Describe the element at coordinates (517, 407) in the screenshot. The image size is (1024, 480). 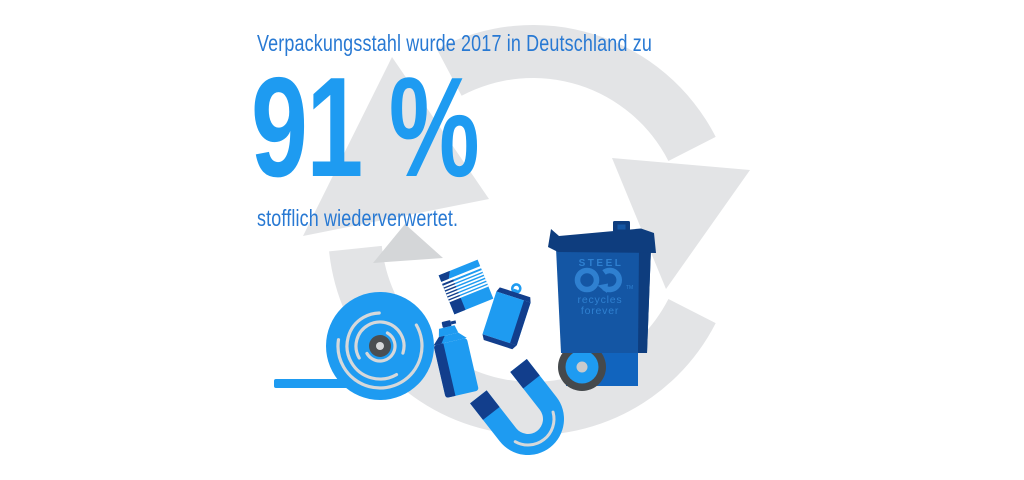
I see `magnet-icon` at that location.